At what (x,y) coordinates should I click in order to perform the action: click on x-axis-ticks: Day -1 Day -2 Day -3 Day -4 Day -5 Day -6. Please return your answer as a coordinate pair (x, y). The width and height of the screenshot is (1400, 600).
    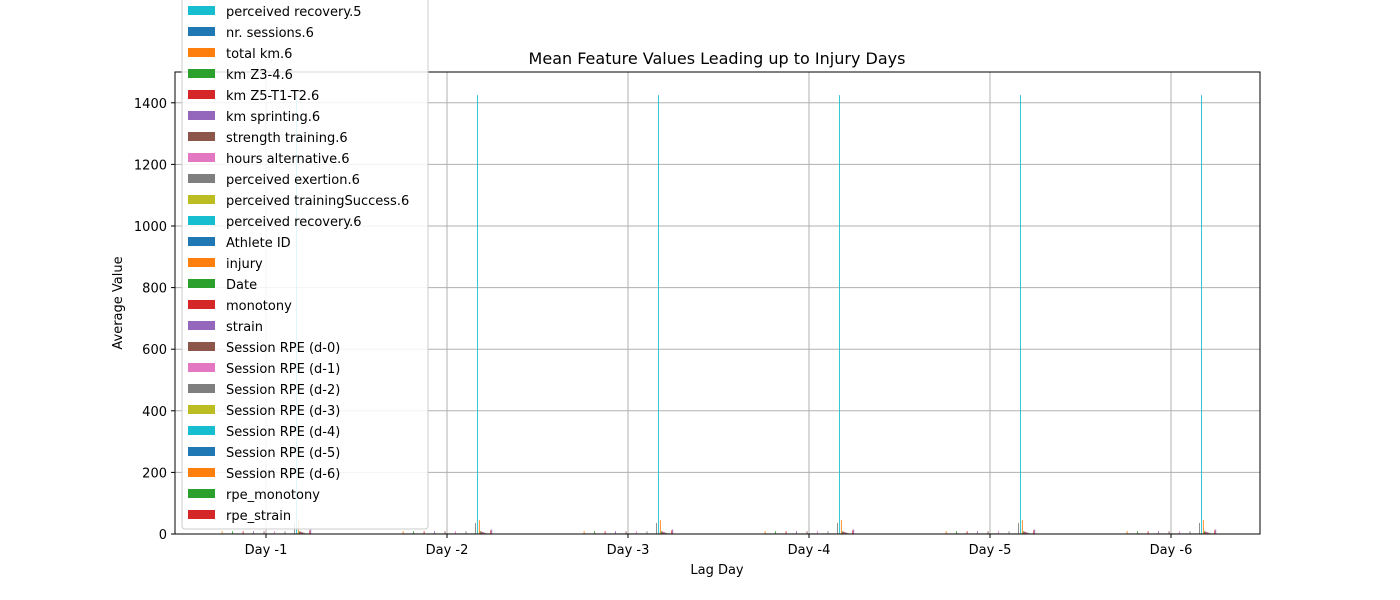
    Looking at the image, I should click on (719, 546).